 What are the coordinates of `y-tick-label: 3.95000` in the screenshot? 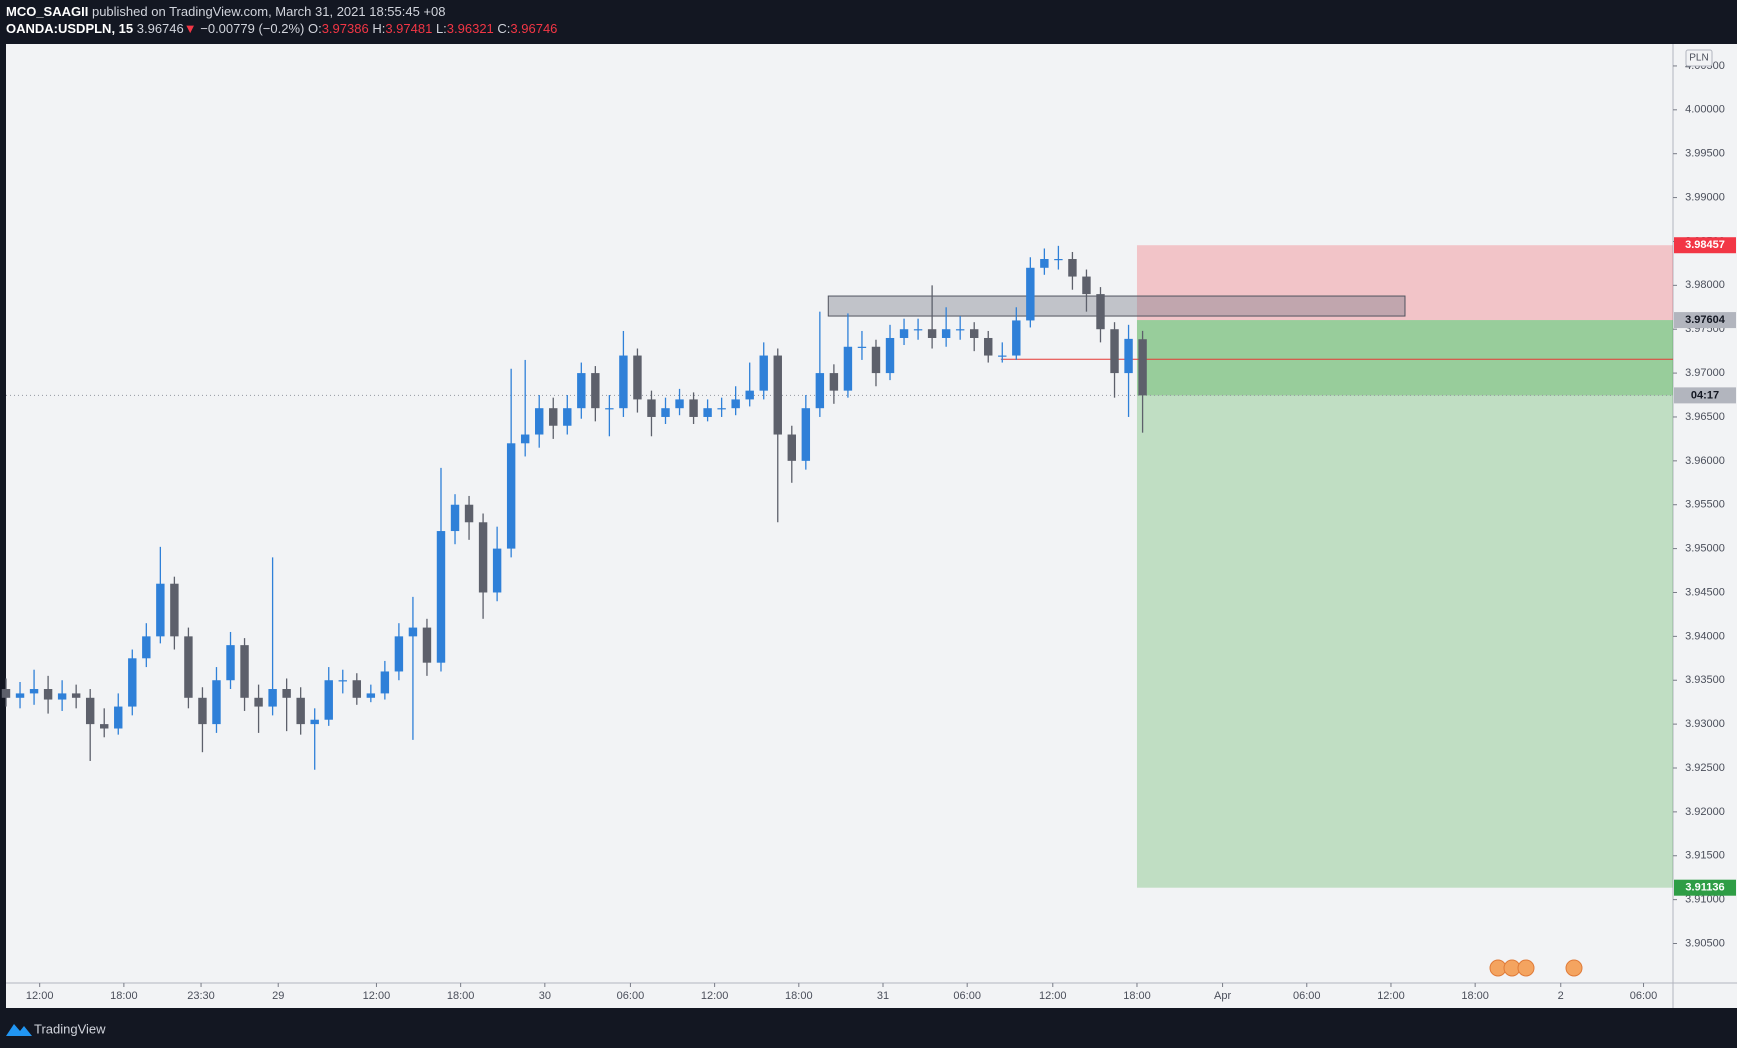 It's located at (1705, 549).